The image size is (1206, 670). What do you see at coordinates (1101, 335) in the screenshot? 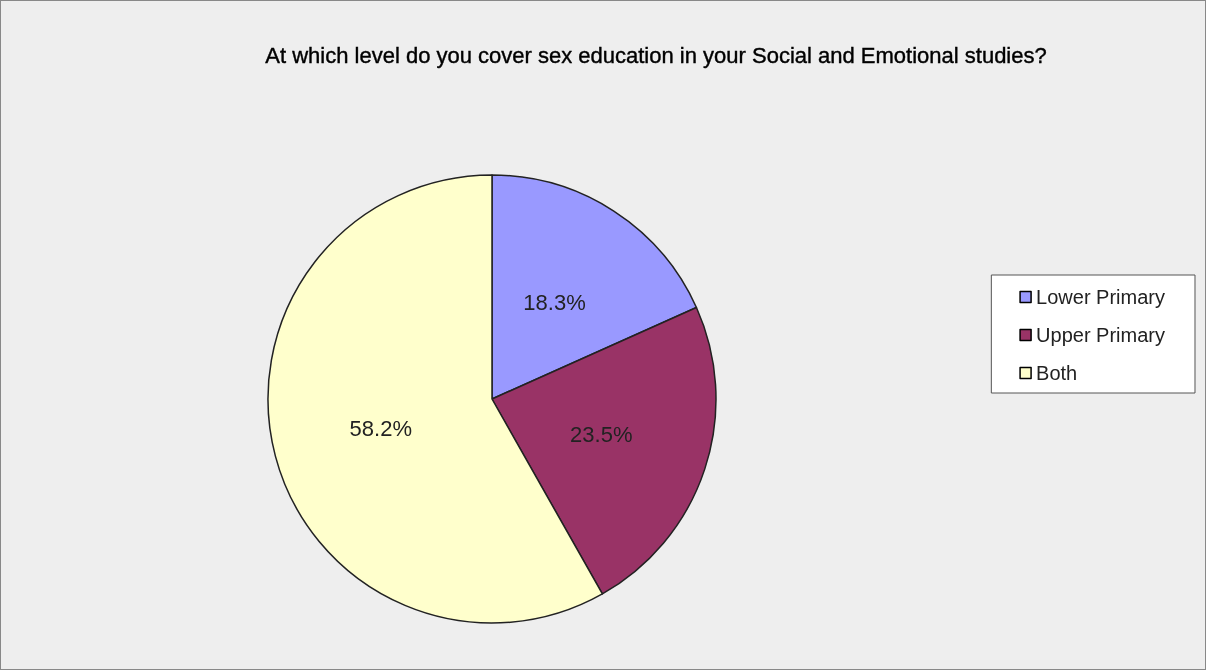
I see `legend-label: Upper Primary` at bounding box center [1101, 335].